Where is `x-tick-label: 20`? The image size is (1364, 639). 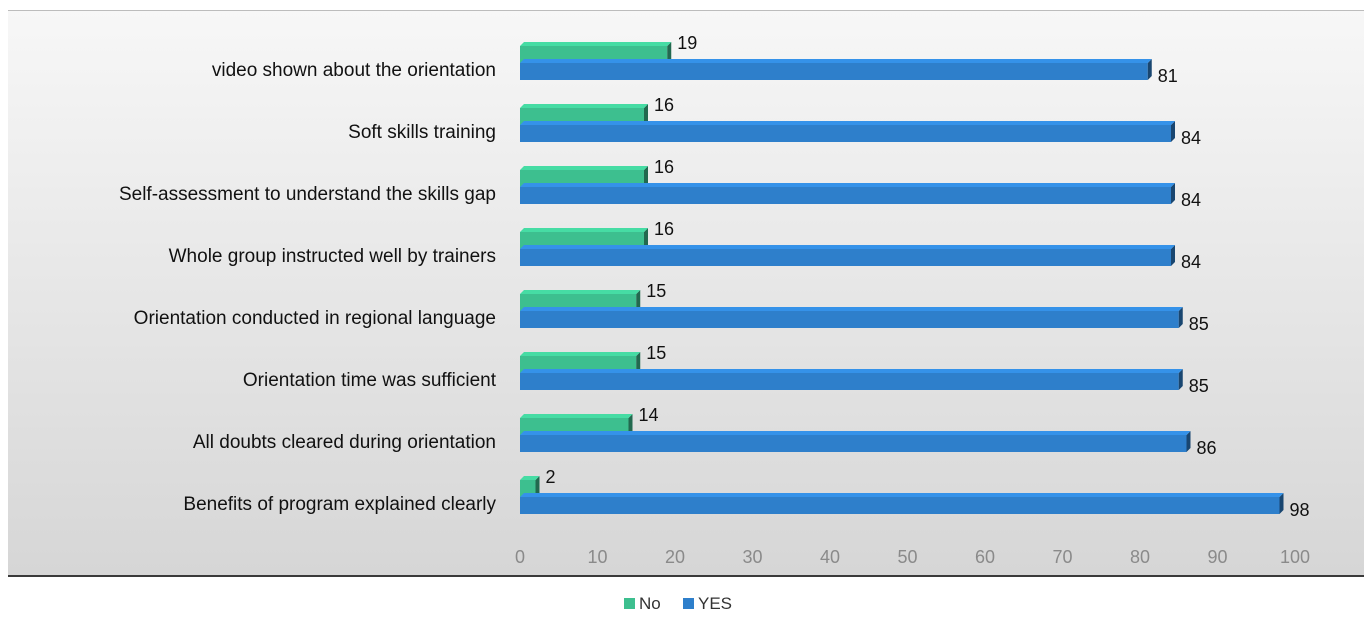 x-tick-label: 20 is located at coordinates (675, 557).